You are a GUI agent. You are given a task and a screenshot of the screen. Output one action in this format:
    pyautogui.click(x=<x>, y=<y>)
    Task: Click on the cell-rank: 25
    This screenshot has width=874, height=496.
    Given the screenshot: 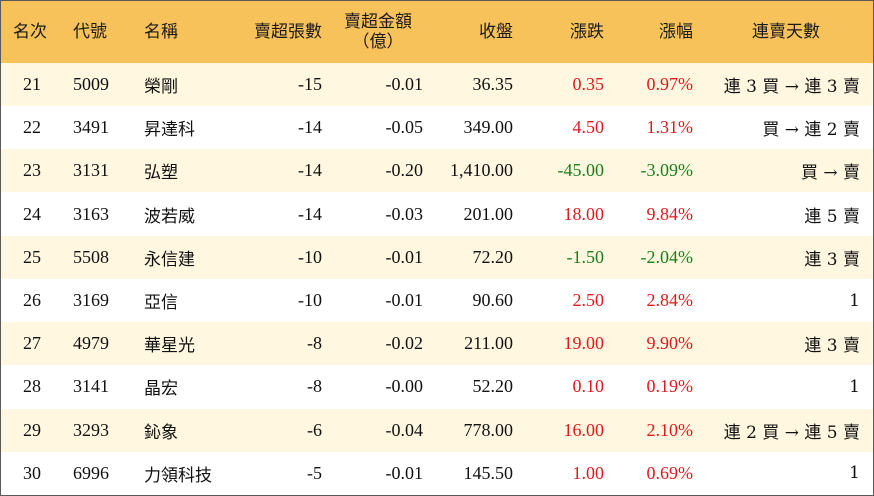 What is the action you would take?
    pyautogui.click(x=32, y=256)
    